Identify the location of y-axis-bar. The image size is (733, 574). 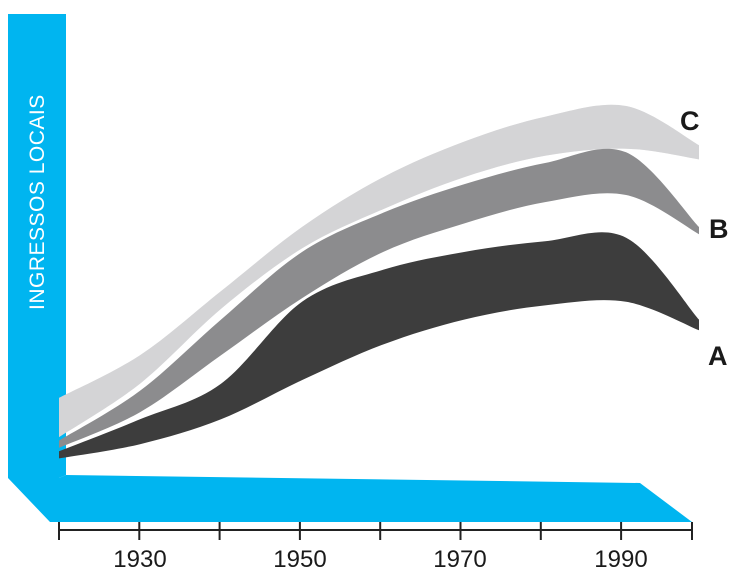
(37, 246).